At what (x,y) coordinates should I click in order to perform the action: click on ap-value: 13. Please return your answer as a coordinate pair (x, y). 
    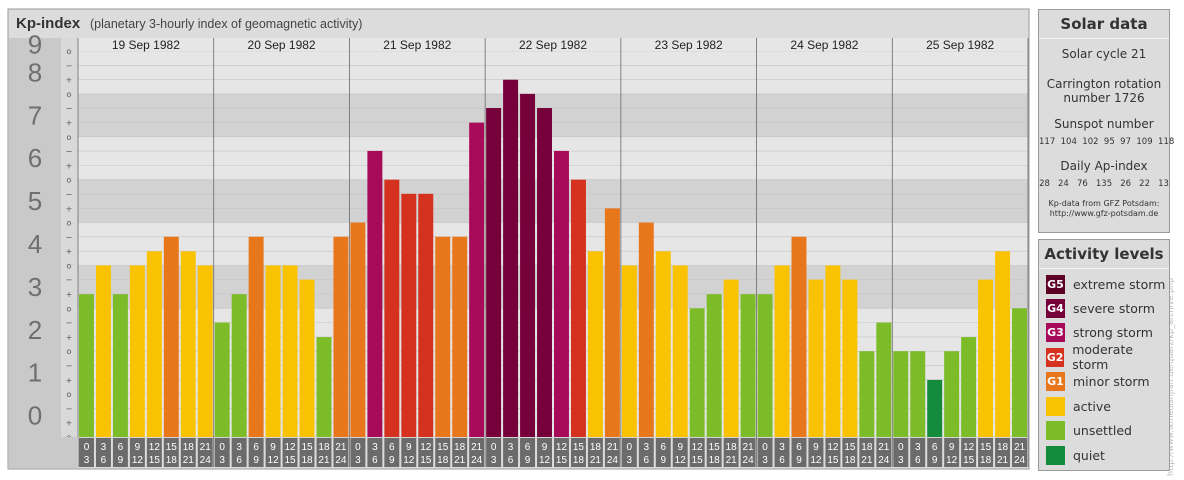
    Looking at the image, I should click on (1163, 184).